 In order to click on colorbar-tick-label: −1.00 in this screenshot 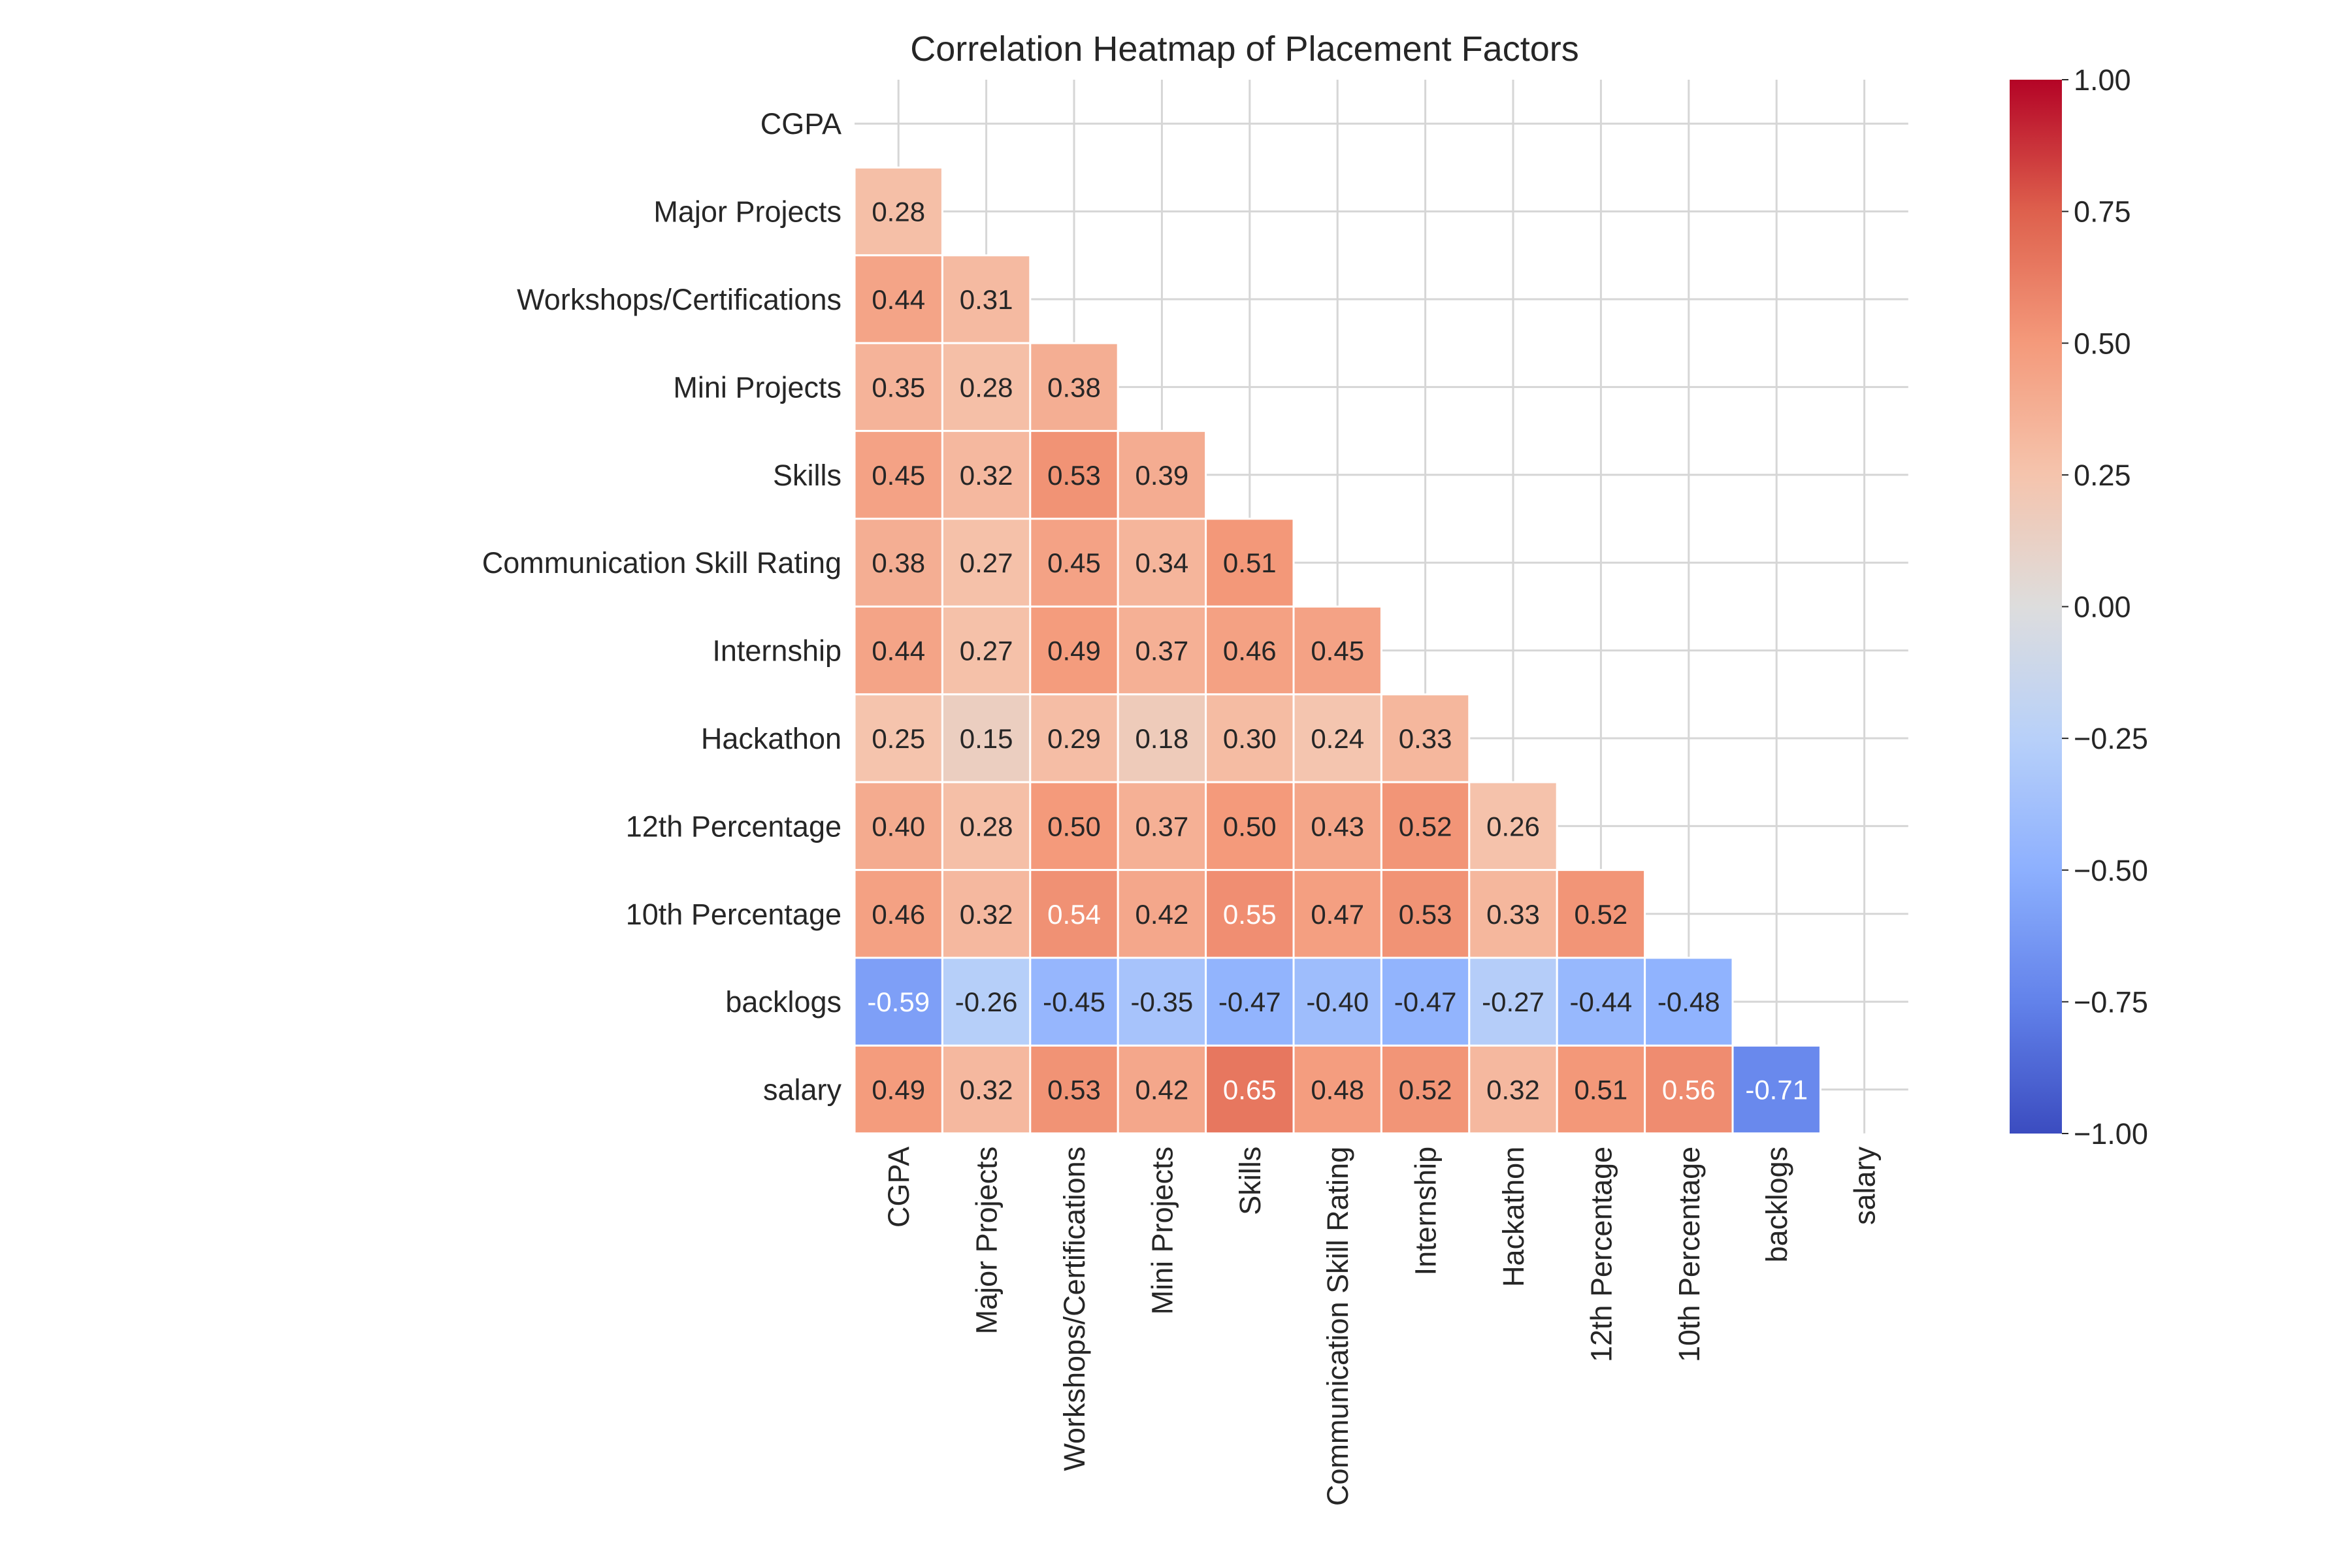, I will do `click(2111, 1134)`.